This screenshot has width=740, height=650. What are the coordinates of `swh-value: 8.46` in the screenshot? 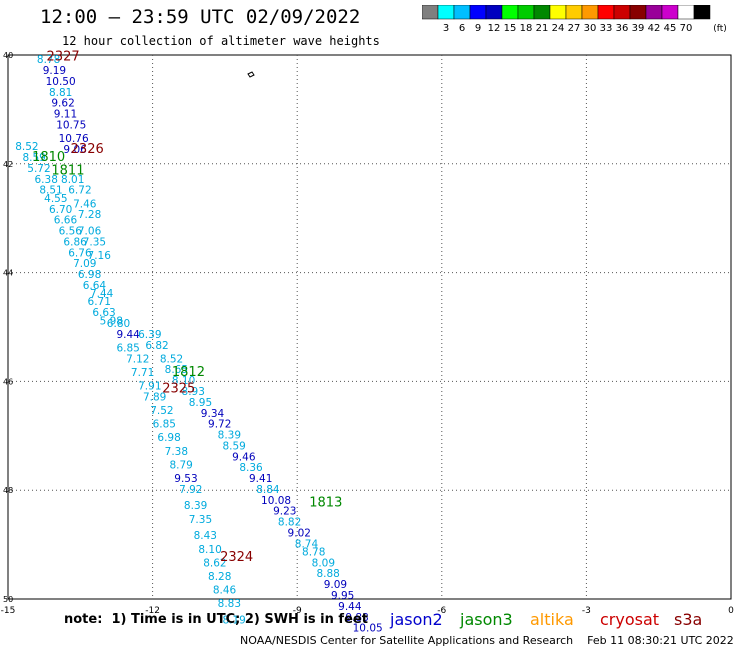 It's located at (225, 591).